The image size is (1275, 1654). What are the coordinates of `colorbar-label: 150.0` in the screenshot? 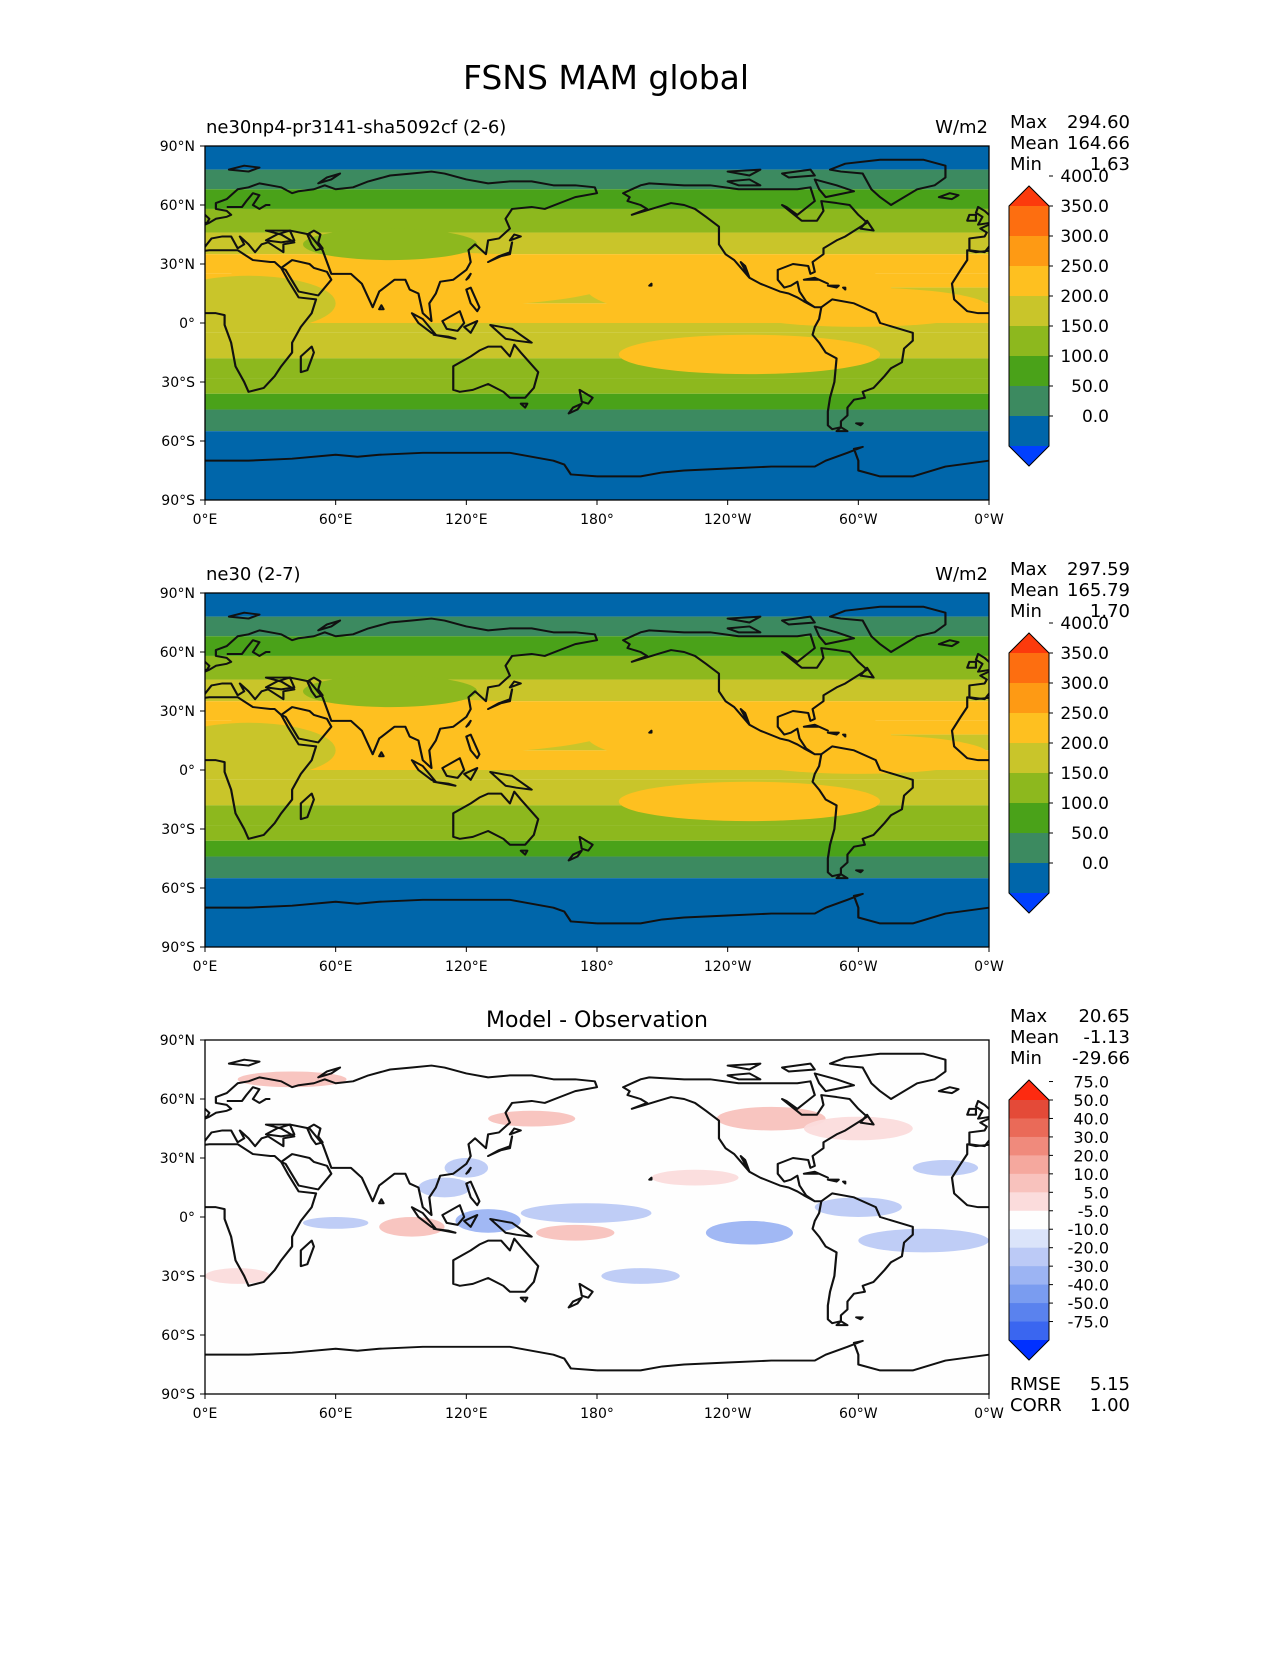 It's located at (1084, 774).